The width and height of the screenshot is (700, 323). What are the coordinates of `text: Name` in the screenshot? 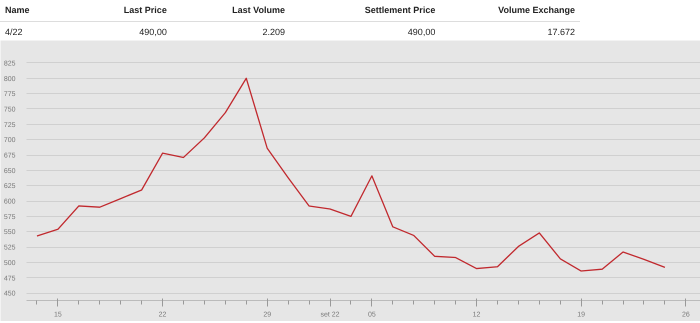 It's located at (48, 11).